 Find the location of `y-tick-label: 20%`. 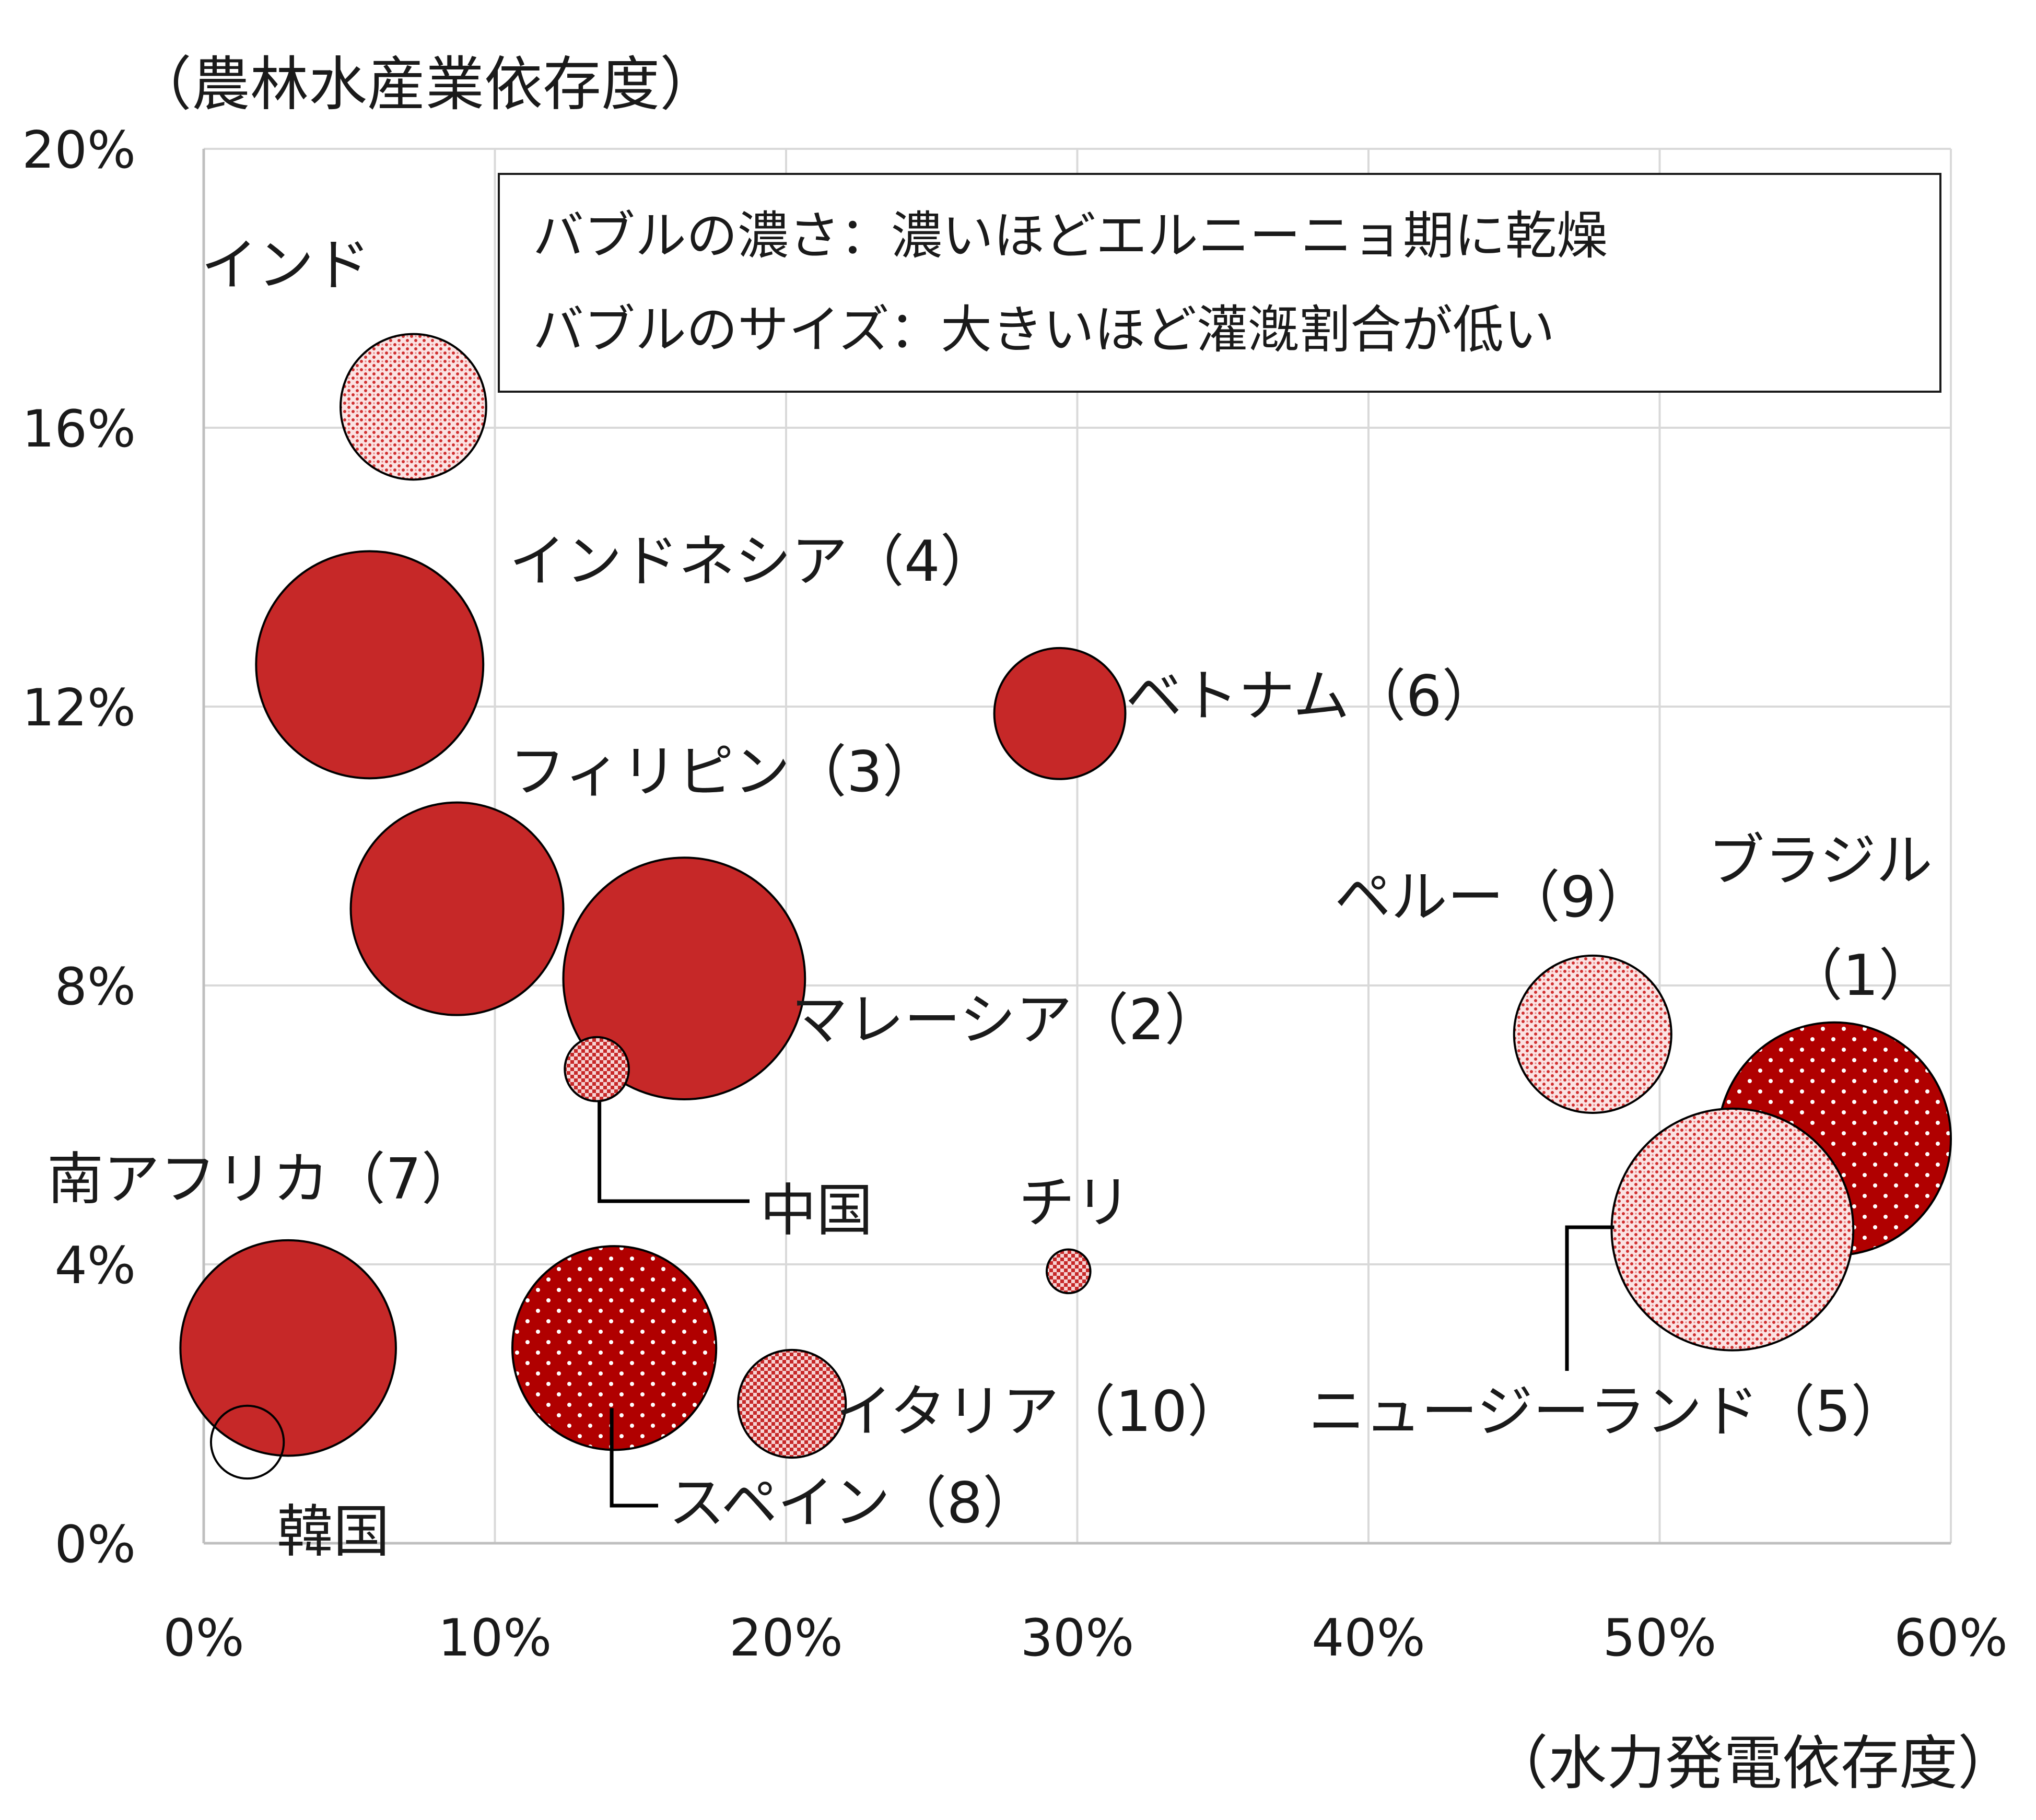

y-tick-label: 20% is located at coordinates (79, 150).